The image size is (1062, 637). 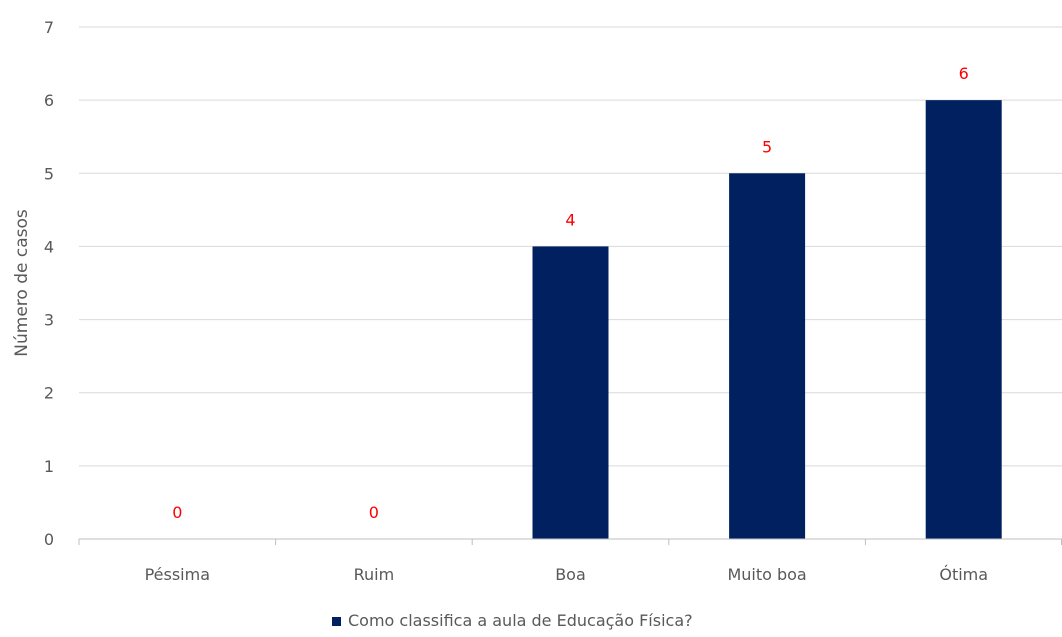 I want to click on y-tick-label: 1, so click(x=49, y=466).